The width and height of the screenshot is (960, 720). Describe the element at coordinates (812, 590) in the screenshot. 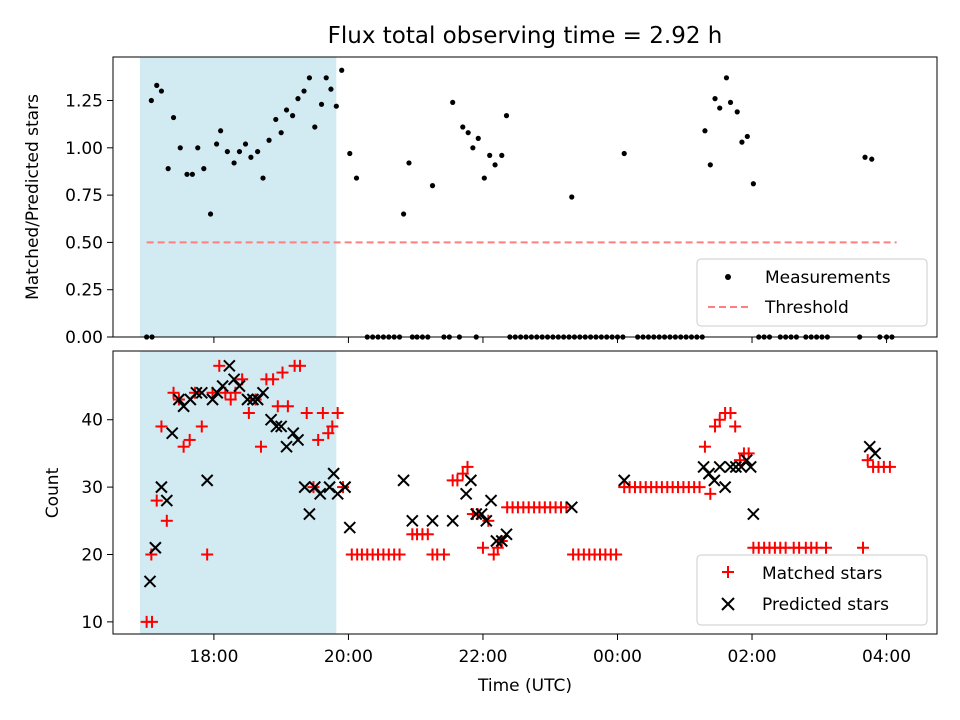

I see `bottom-legend-box` at that location.